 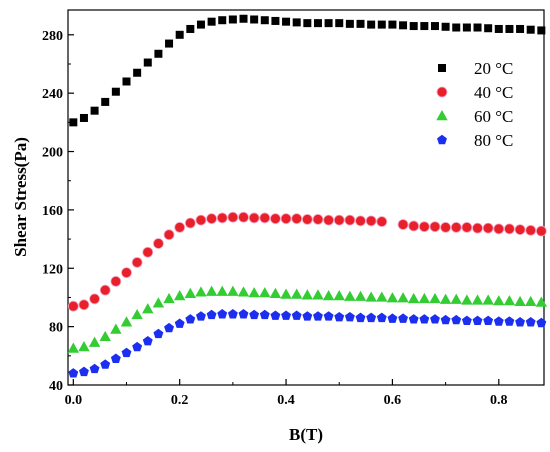 I want to click on y-tick-label: 200, so click(x=52, y=153).